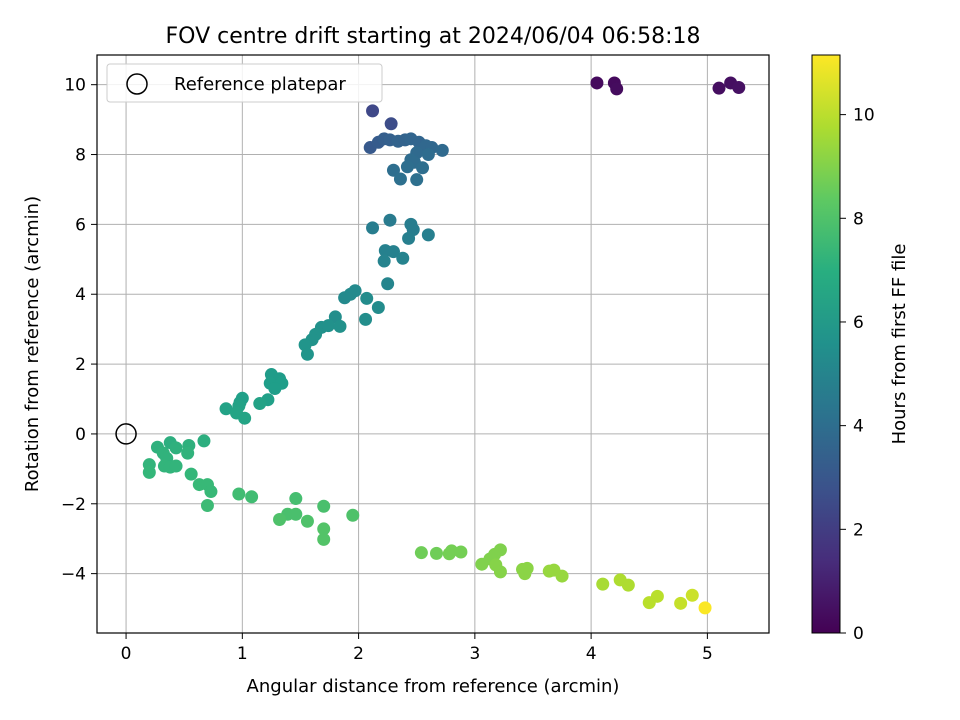 Image resolution: width=960 pixels, height=720 pixels. Describe the element at coordinates (137, 84) in the screenshot. I see `legend-marker` at that location.